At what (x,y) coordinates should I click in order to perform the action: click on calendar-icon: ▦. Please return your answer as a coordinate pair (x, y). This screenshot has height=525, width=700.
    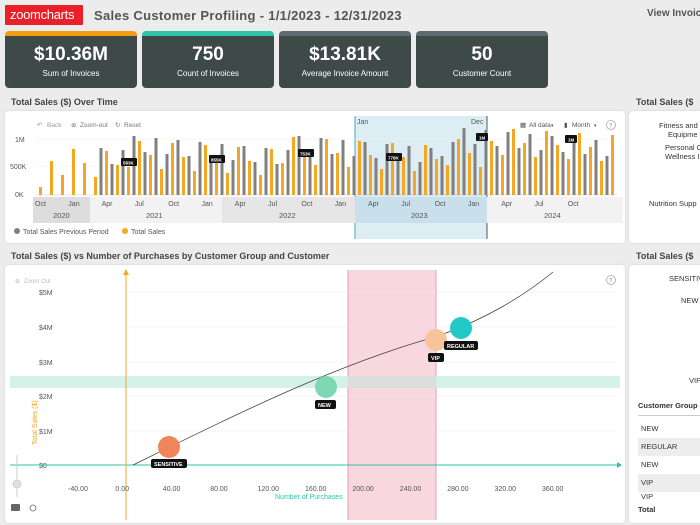
    Looking at the image, I should click on (523, 125).